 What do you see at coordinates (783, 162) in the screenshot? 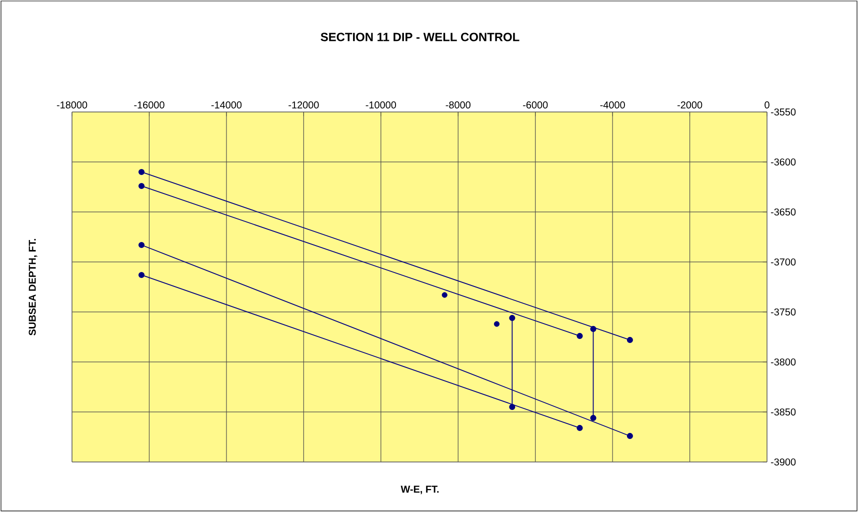
I see `y-tick-label: -3600` at bounding box center [783, 162].